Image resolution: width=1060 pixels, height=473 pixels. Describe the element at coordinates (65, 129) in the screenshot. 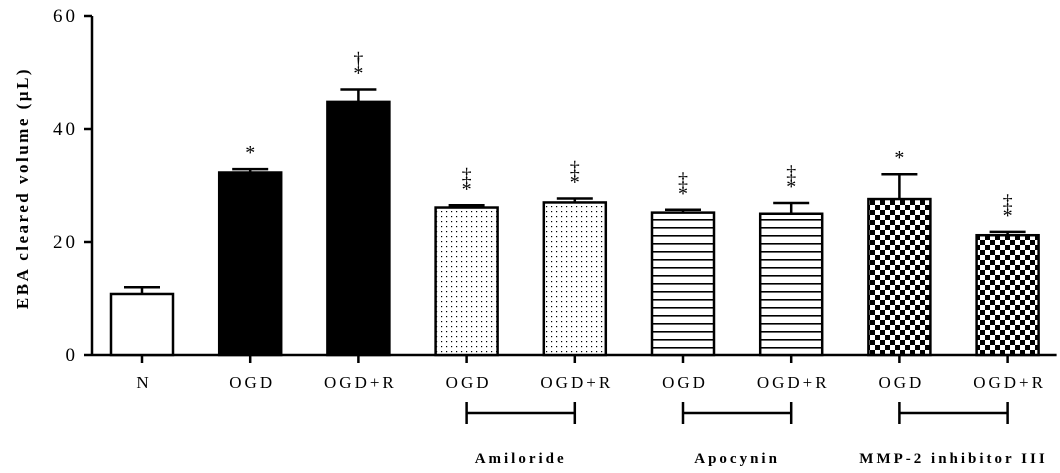

I see `y-tick-label: 40` at that location.